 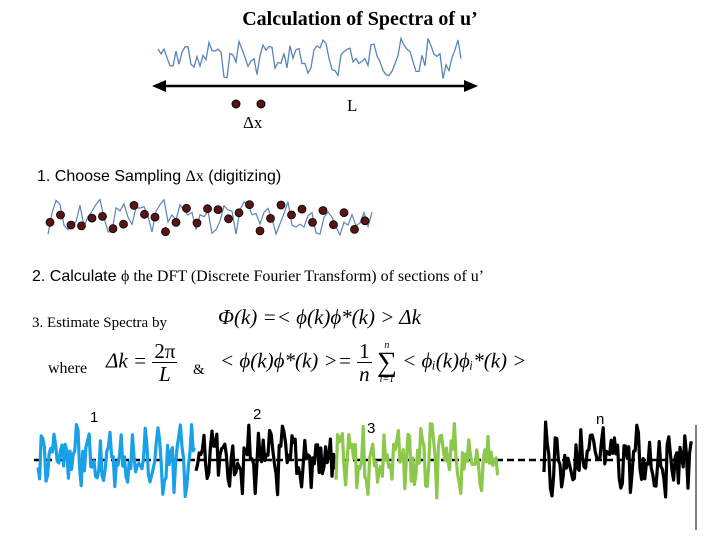 I want to click on average-formula-lhs: < ϕ(k)ϕ*(k) >=, so click(x=286, y=360).